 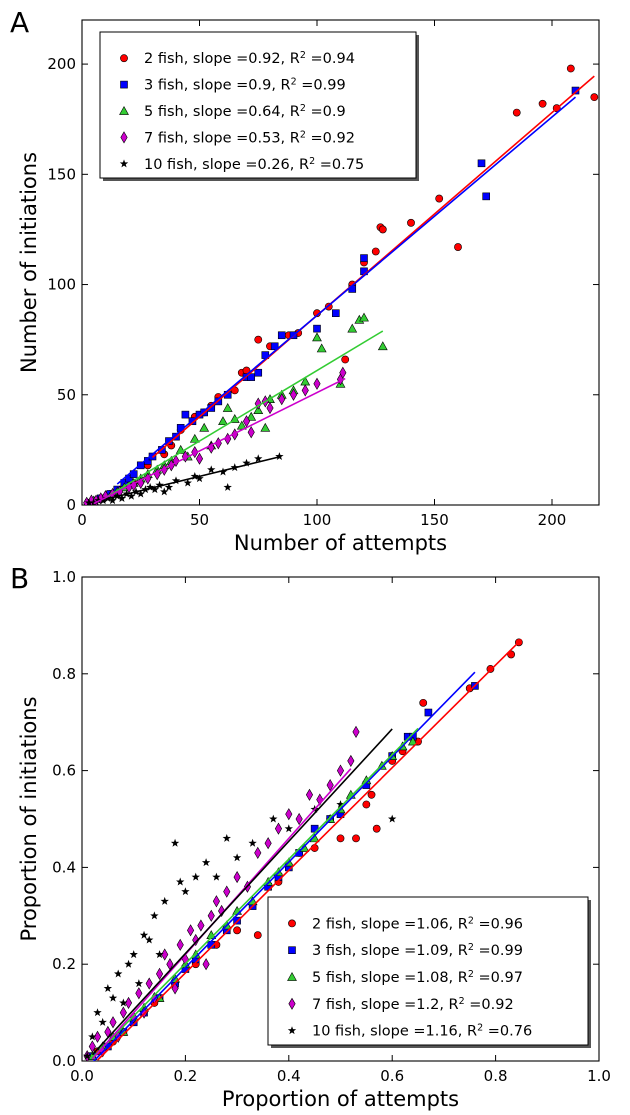 What do you see at coordinates (428, 971) in the screenshot?
I see `legend-box` at bounding box center [428, 971].